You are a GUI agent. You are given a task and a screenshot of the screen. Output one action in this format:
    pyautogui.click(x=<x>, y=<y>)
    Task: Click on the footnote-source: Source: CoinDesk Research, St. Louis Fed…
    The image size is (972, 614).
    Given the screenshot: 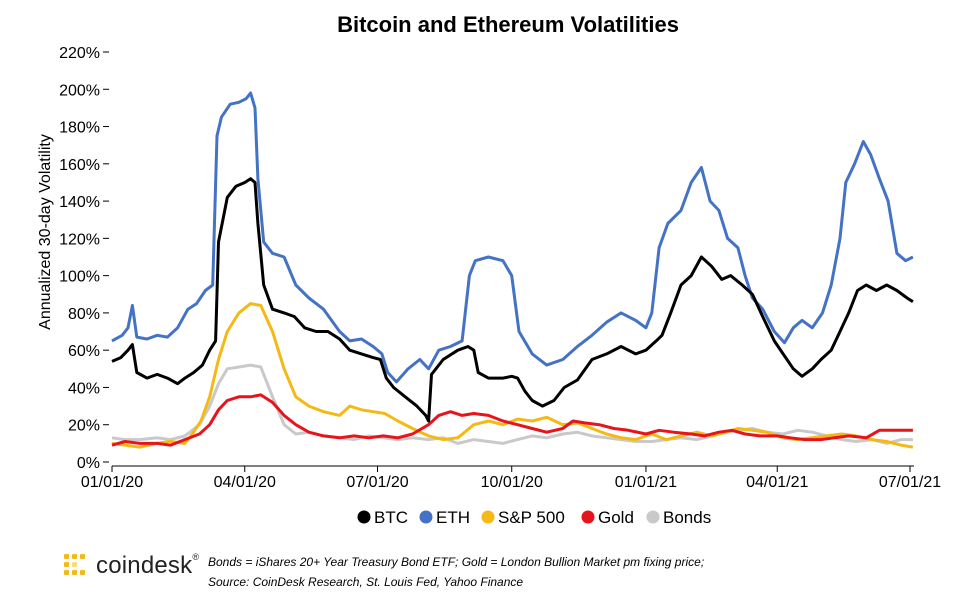 What is the action you would take?
    pyautogui.click(x=366, y=582)
    